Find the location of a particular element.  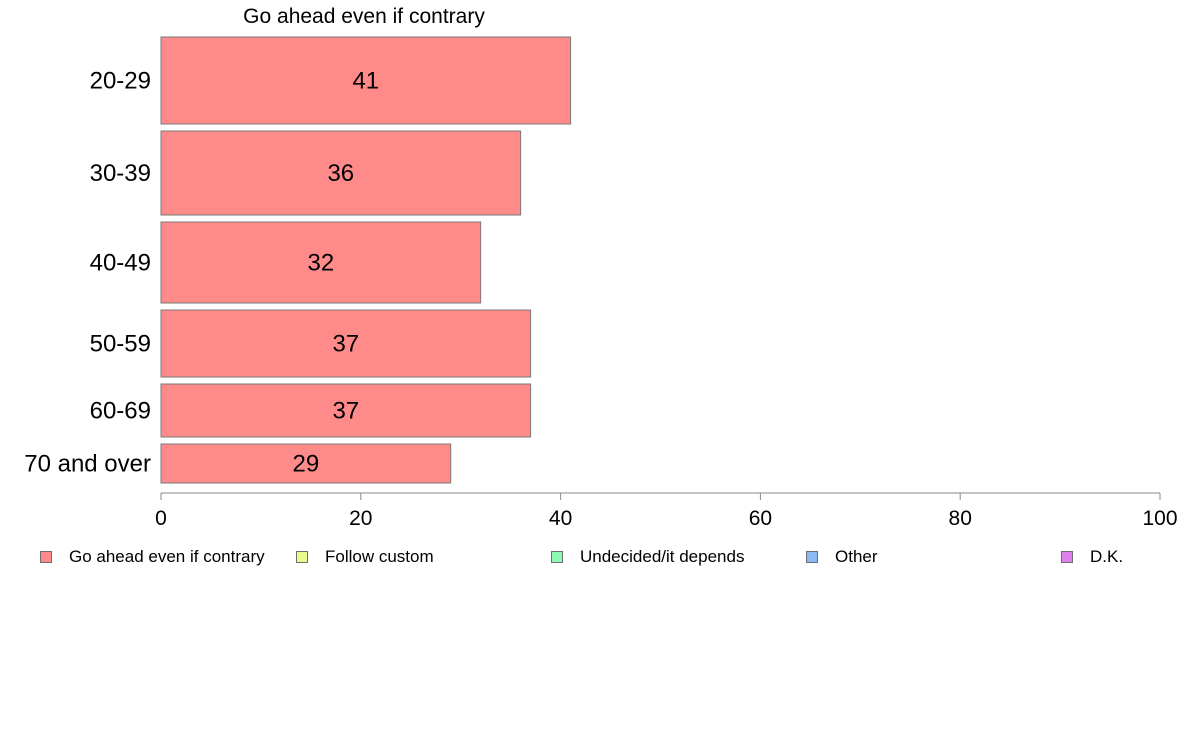

category-label: 40-49 is located at coordinates (120, 263).